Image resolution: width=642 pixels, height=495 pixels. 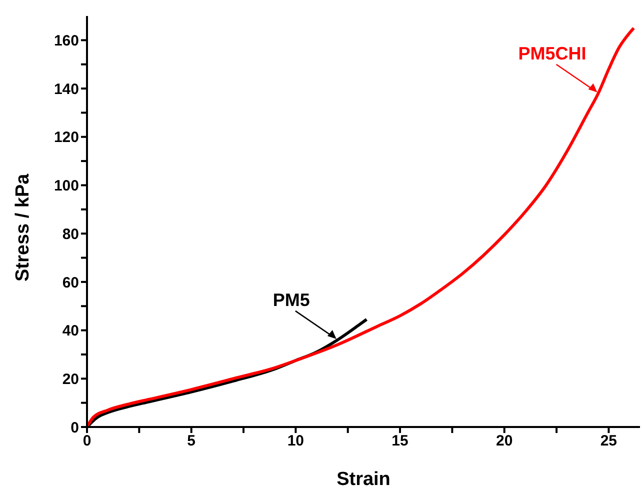 I want to click on y-tick-label: 100, so click(x=66, y=186).